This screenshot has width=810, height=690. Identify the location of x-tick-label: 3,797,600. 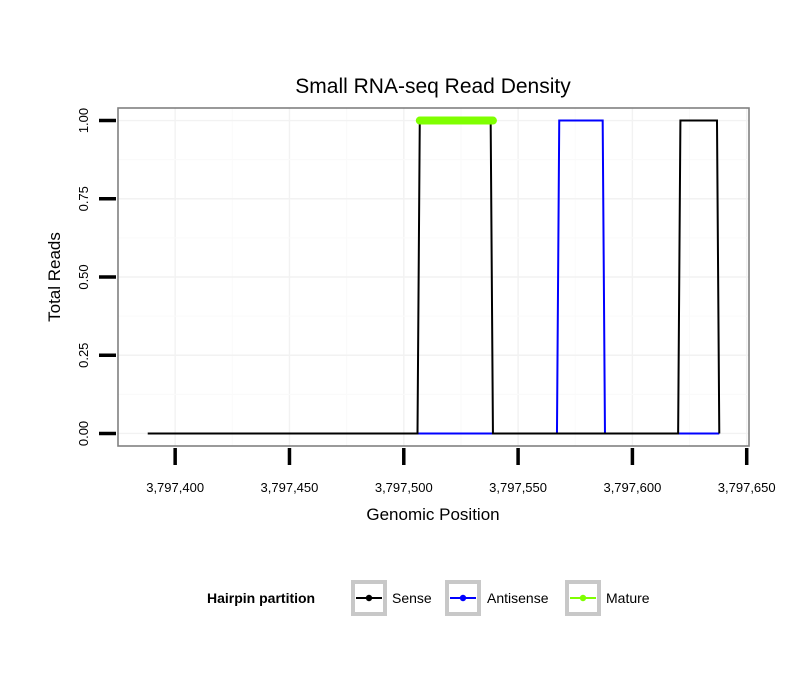
(632, 487).